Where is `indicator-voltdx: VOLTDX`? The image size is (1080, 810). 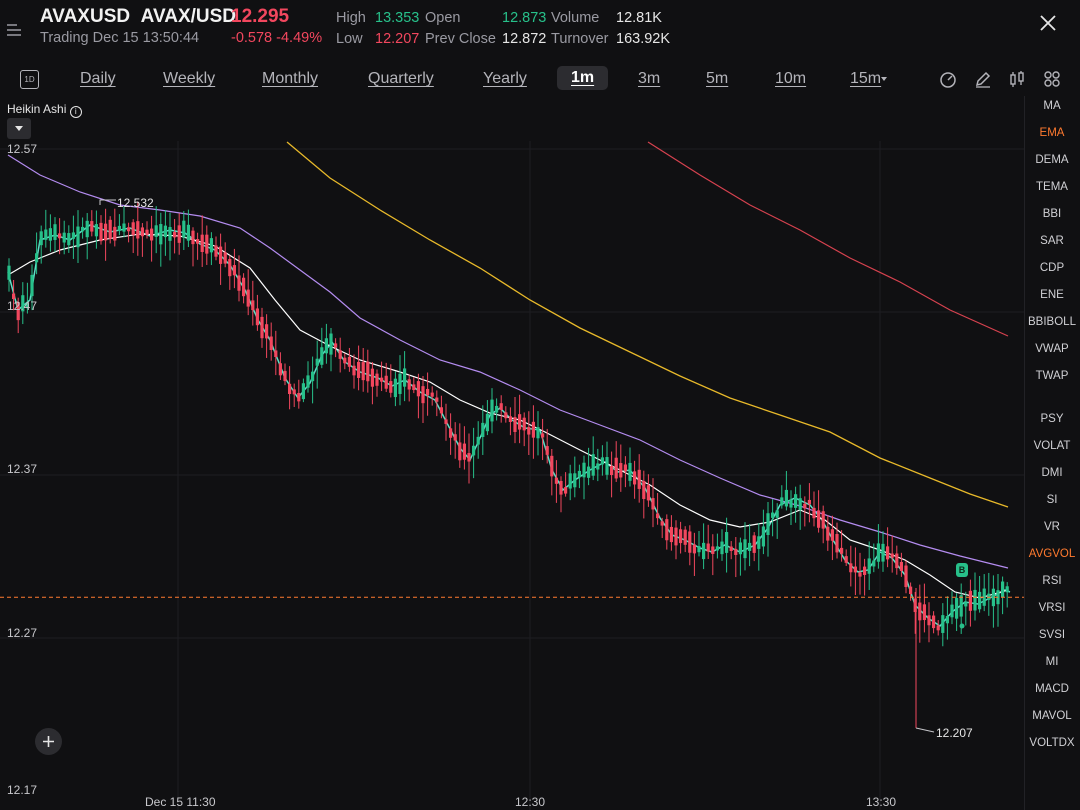 indicator-voltdx: VOLTDX is located at coordinates (1052, 743).